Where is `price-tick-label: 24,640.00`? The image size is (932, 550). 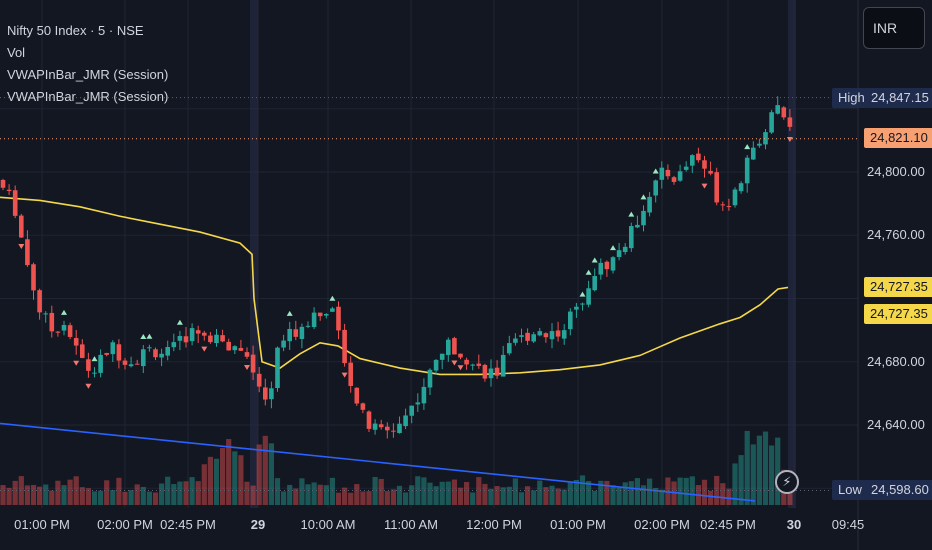
price-tick-label: 24,640.00 is located at coordinates (896, 424).